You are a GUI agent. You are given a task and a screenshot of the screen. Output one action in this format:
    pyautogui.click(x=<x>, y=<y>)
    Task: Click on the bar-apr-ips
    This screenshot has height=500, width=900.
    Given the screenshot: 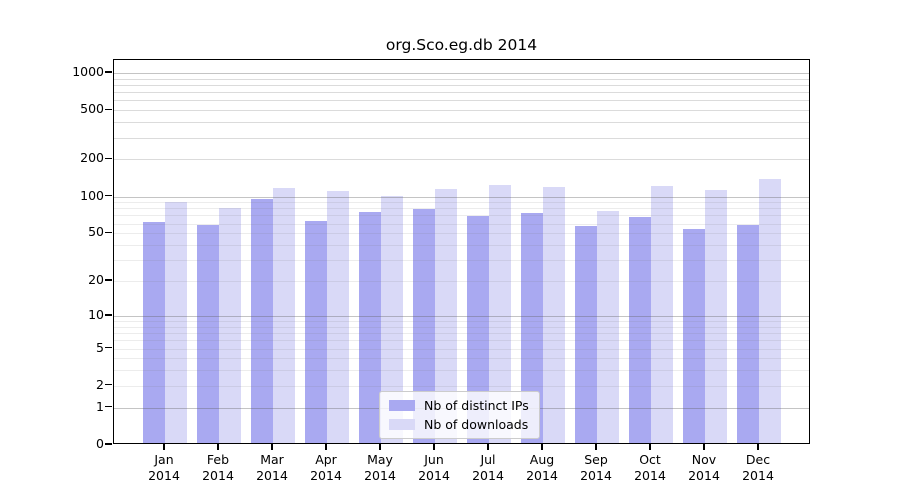 What is the action you would take?
    pyautogui.click(x=316, y=331)
    